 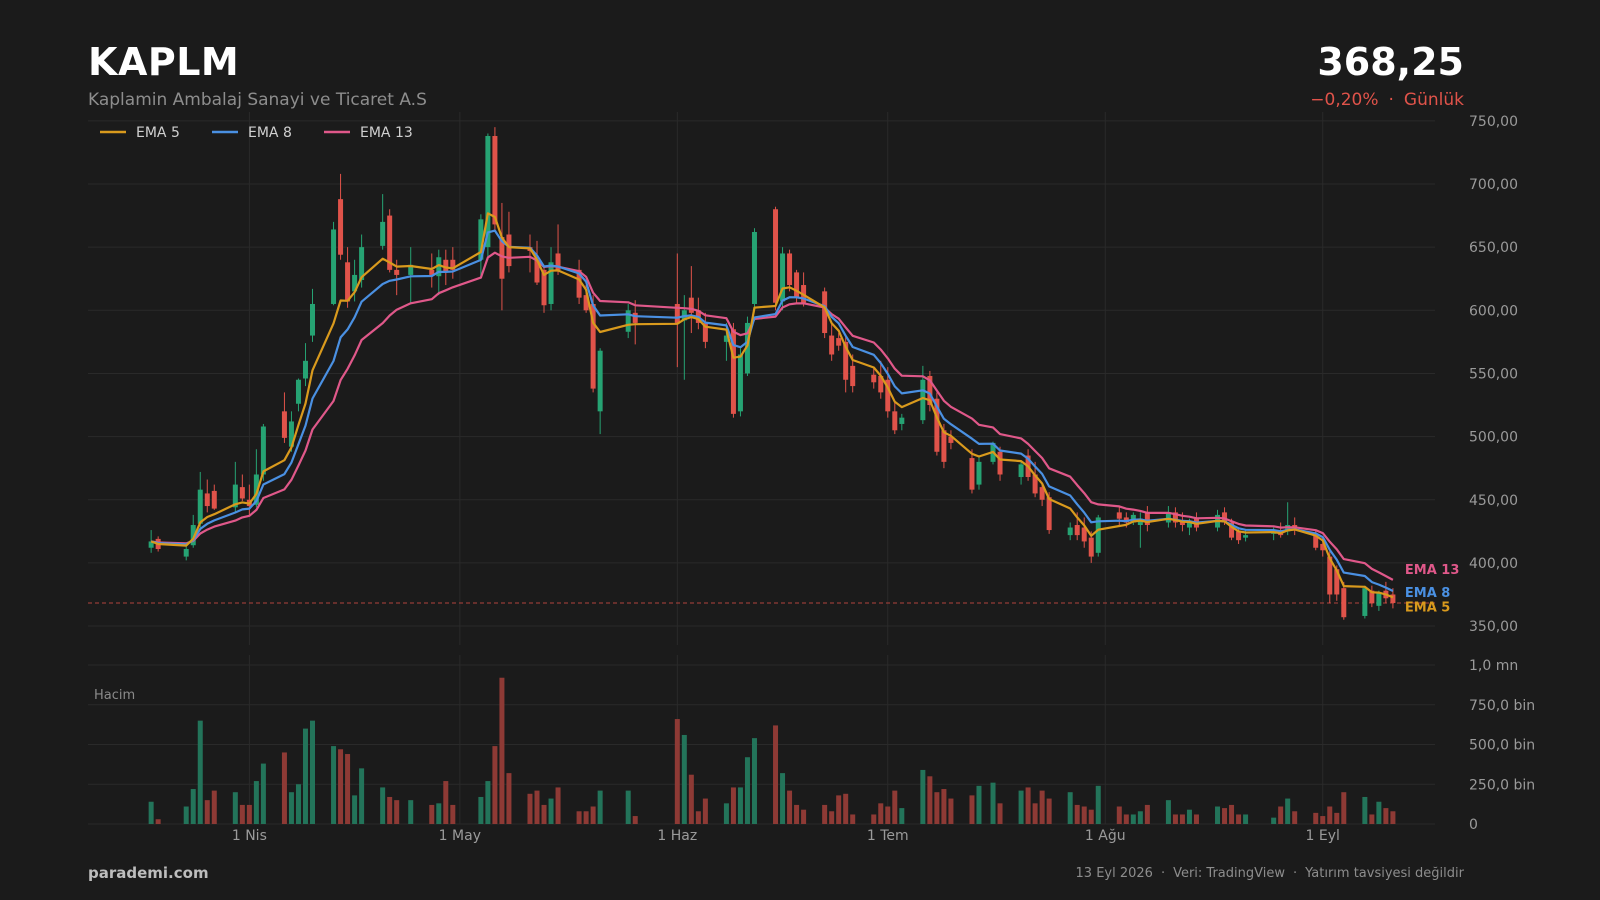 What do you see at coordinates (1432, 570) in the screenshot?
I see `ema-end-label: EMA 13` at bounding box center [1432, 570].